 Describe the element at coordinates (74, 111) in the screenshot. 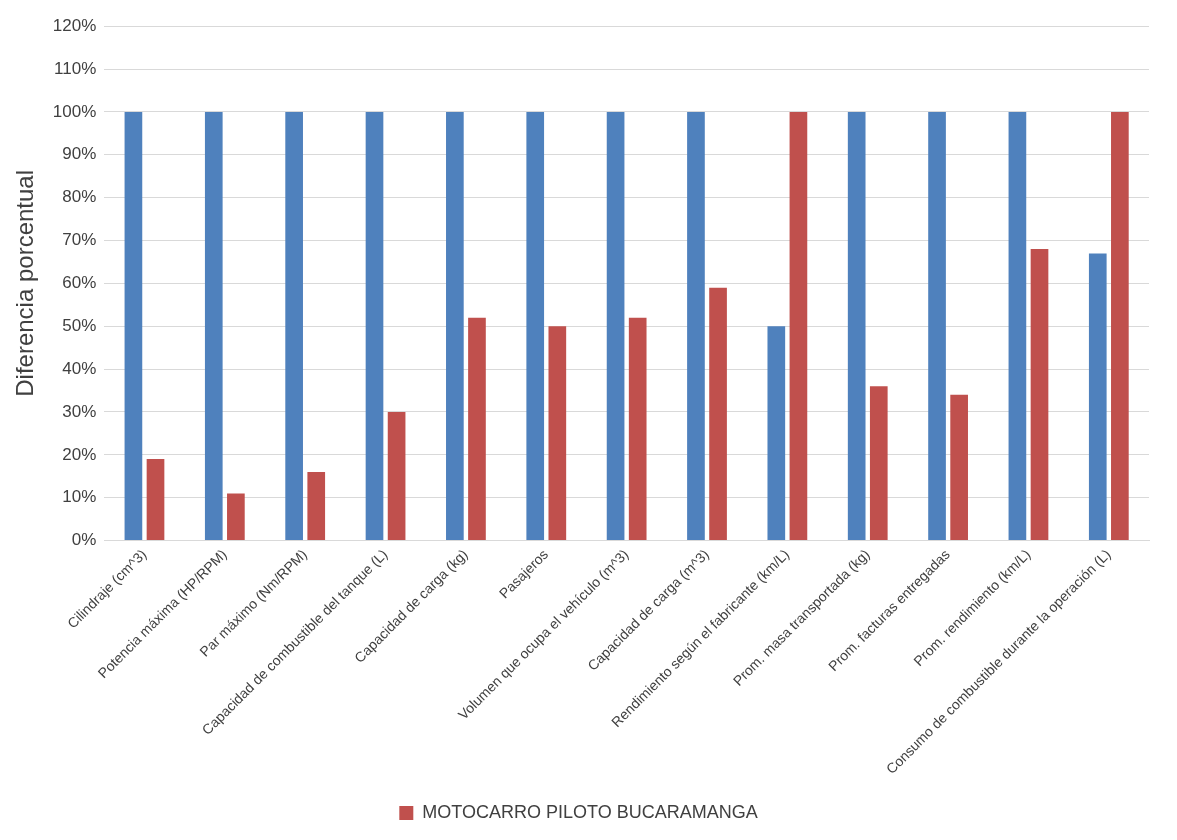

I see `y-tick-label: 100%` at that location.